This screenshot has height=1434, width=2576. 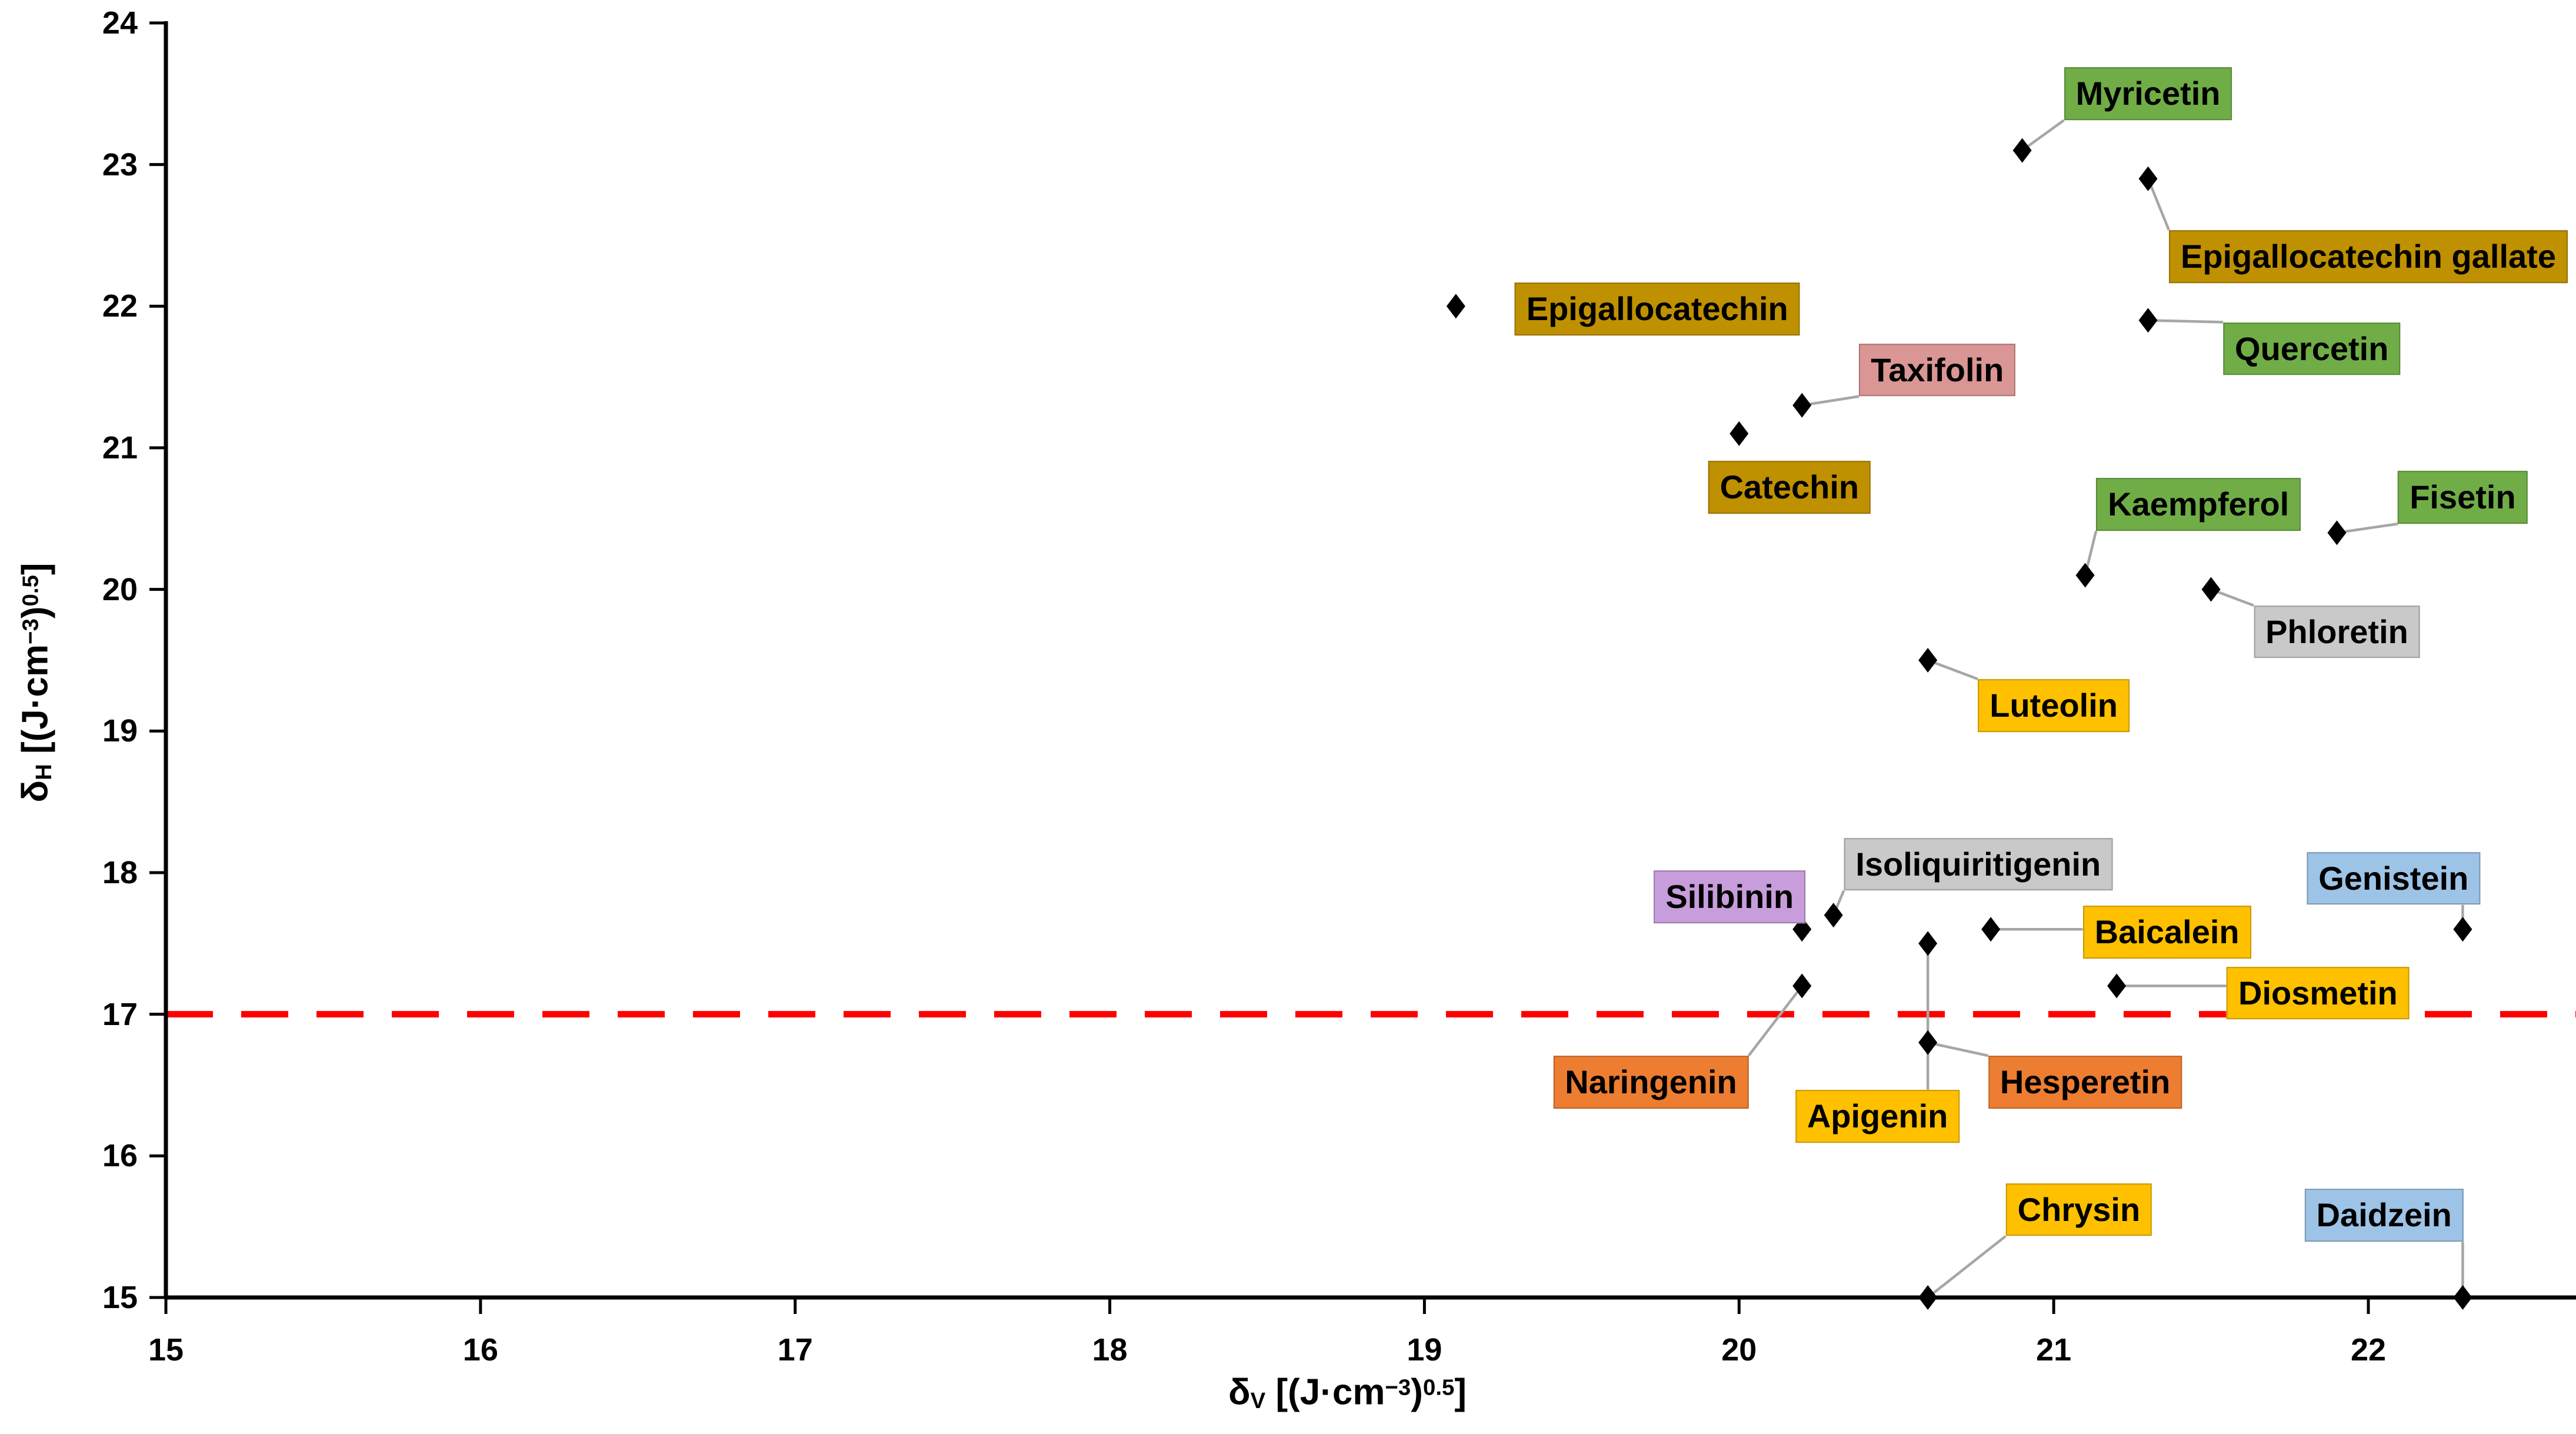 I want to click on y-tick-label-23: 23, so click(x=120, y=164).